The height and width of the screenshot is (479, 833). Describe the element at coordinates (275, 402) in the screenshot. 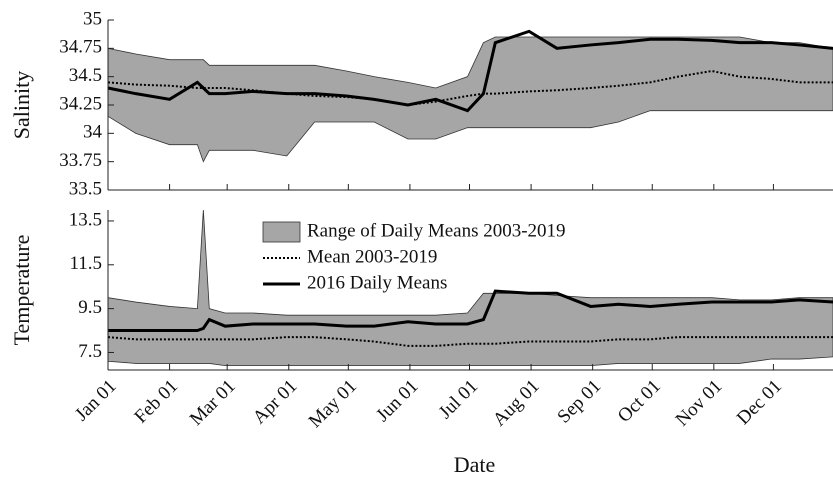

I see `x-tick-label: Apr 01` at that location.